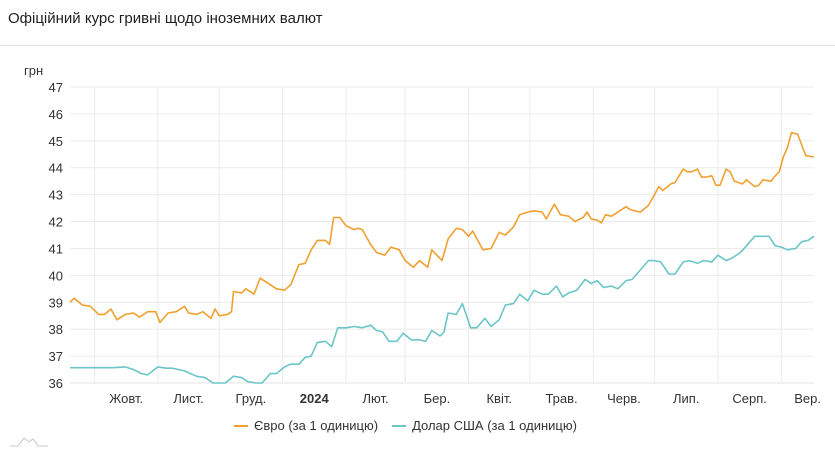 The width and height of the screenshot is (835, 450). What do you see at coordinates (807, 398) in the screenshot?
I see `svg-text: Вер.` at bounding box center [807, 398].